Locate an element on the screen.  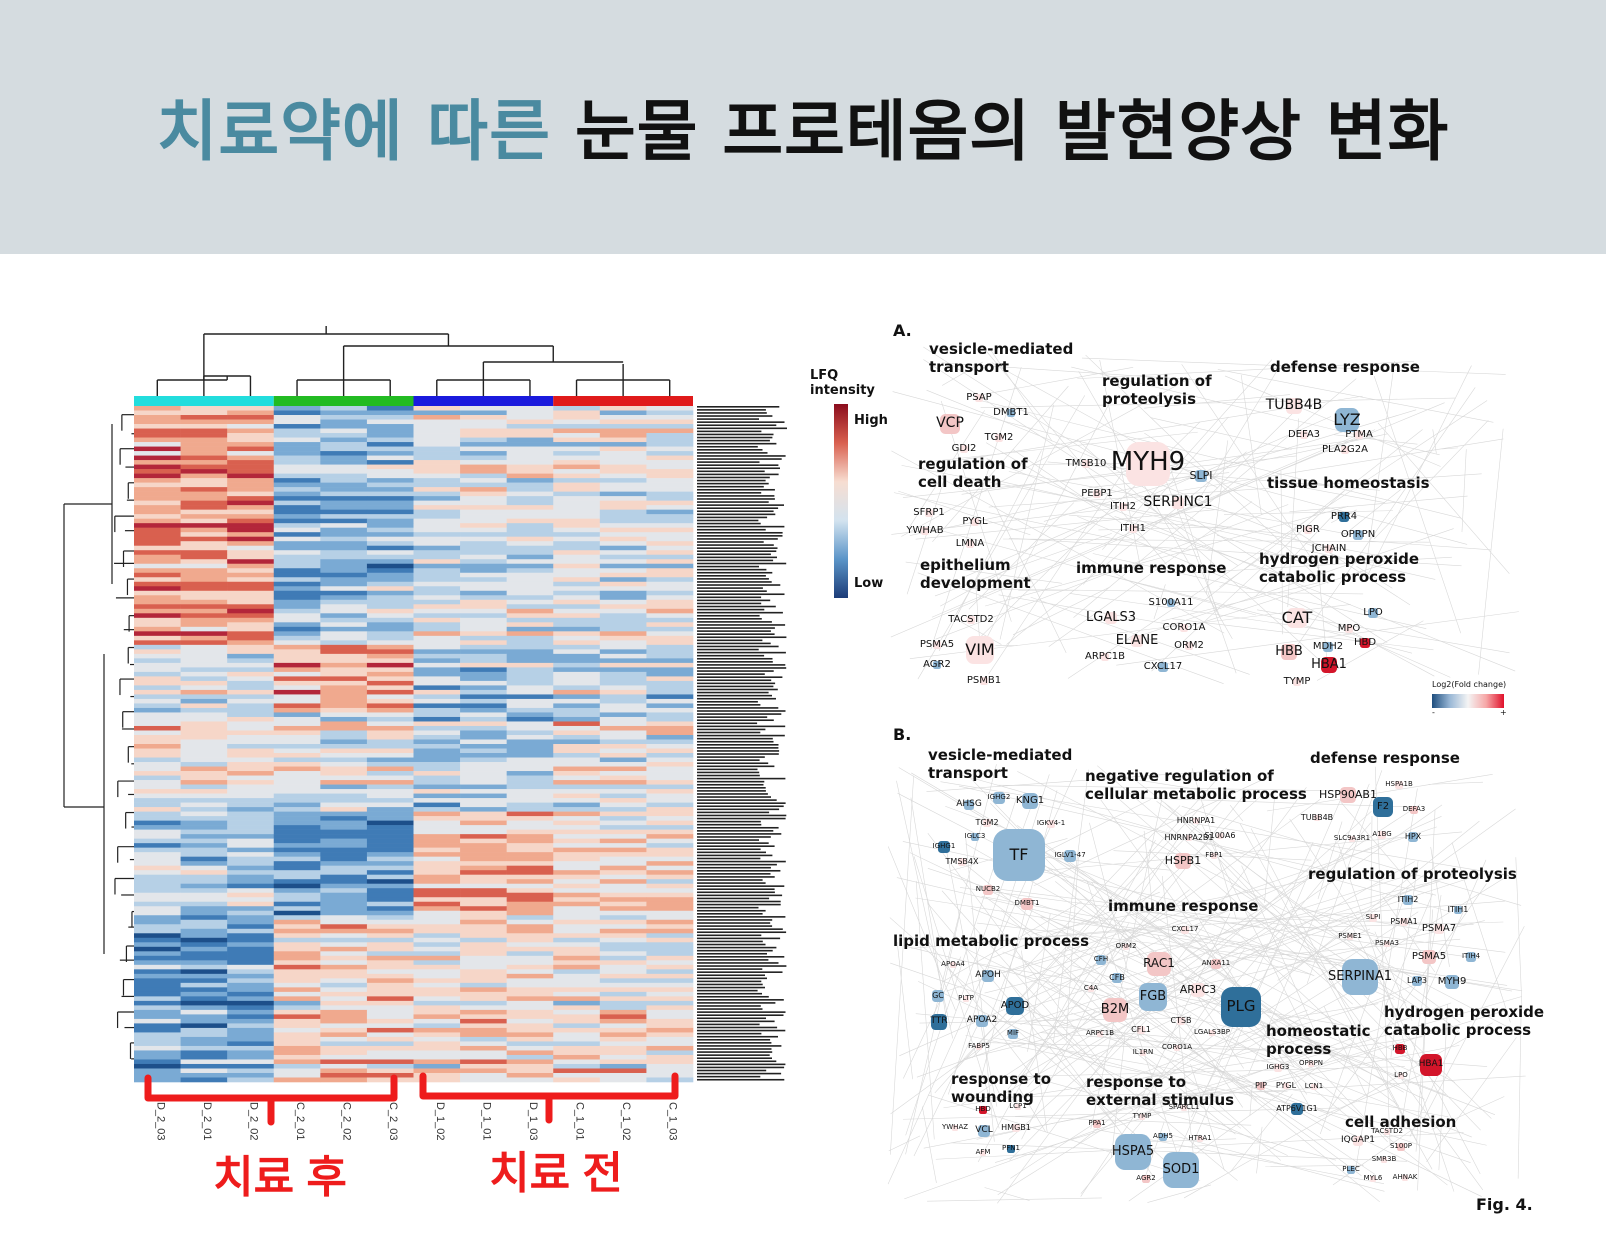
panel-a-gene-label: PEBP1 is located at coordinates (1097, 493).